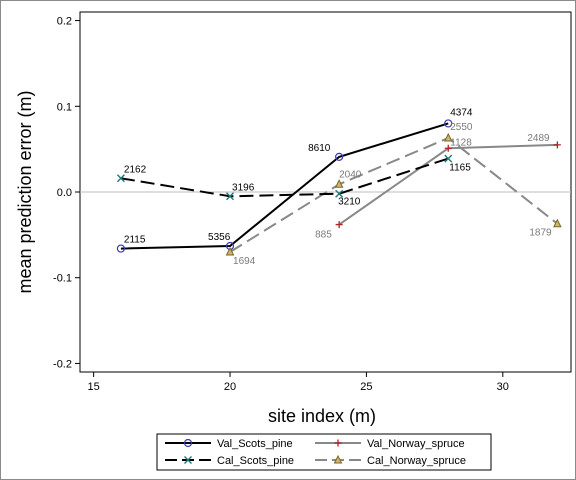 Image resolution: width=576 pixels, height=480 pixels. What do you see at coordinates (323, 235) in the screenshot?
I see `data-label: 885` at bounding box center [323, 235].